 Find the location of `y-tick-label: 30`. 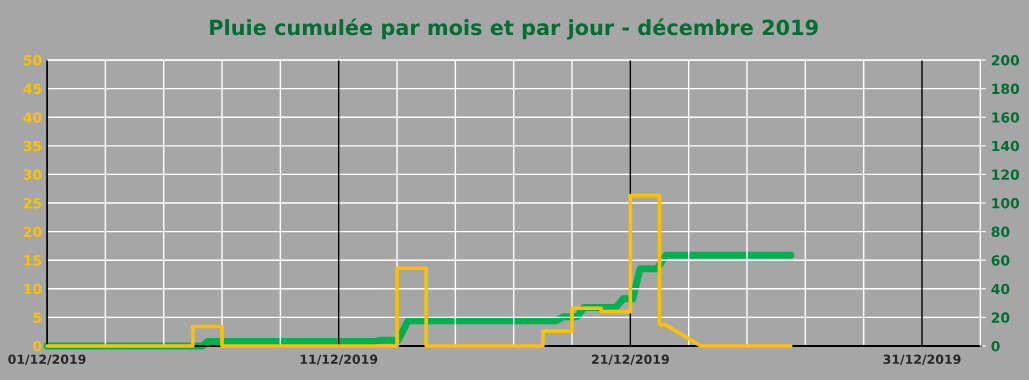

y-tick-label: 30 is located at coordinates (32, 174).